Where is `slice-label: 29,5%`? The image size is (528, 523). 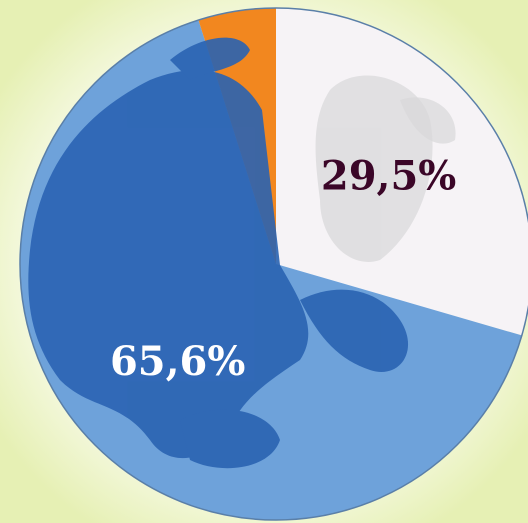
slice-label: 29,5% is located at coordinates (388, 175).